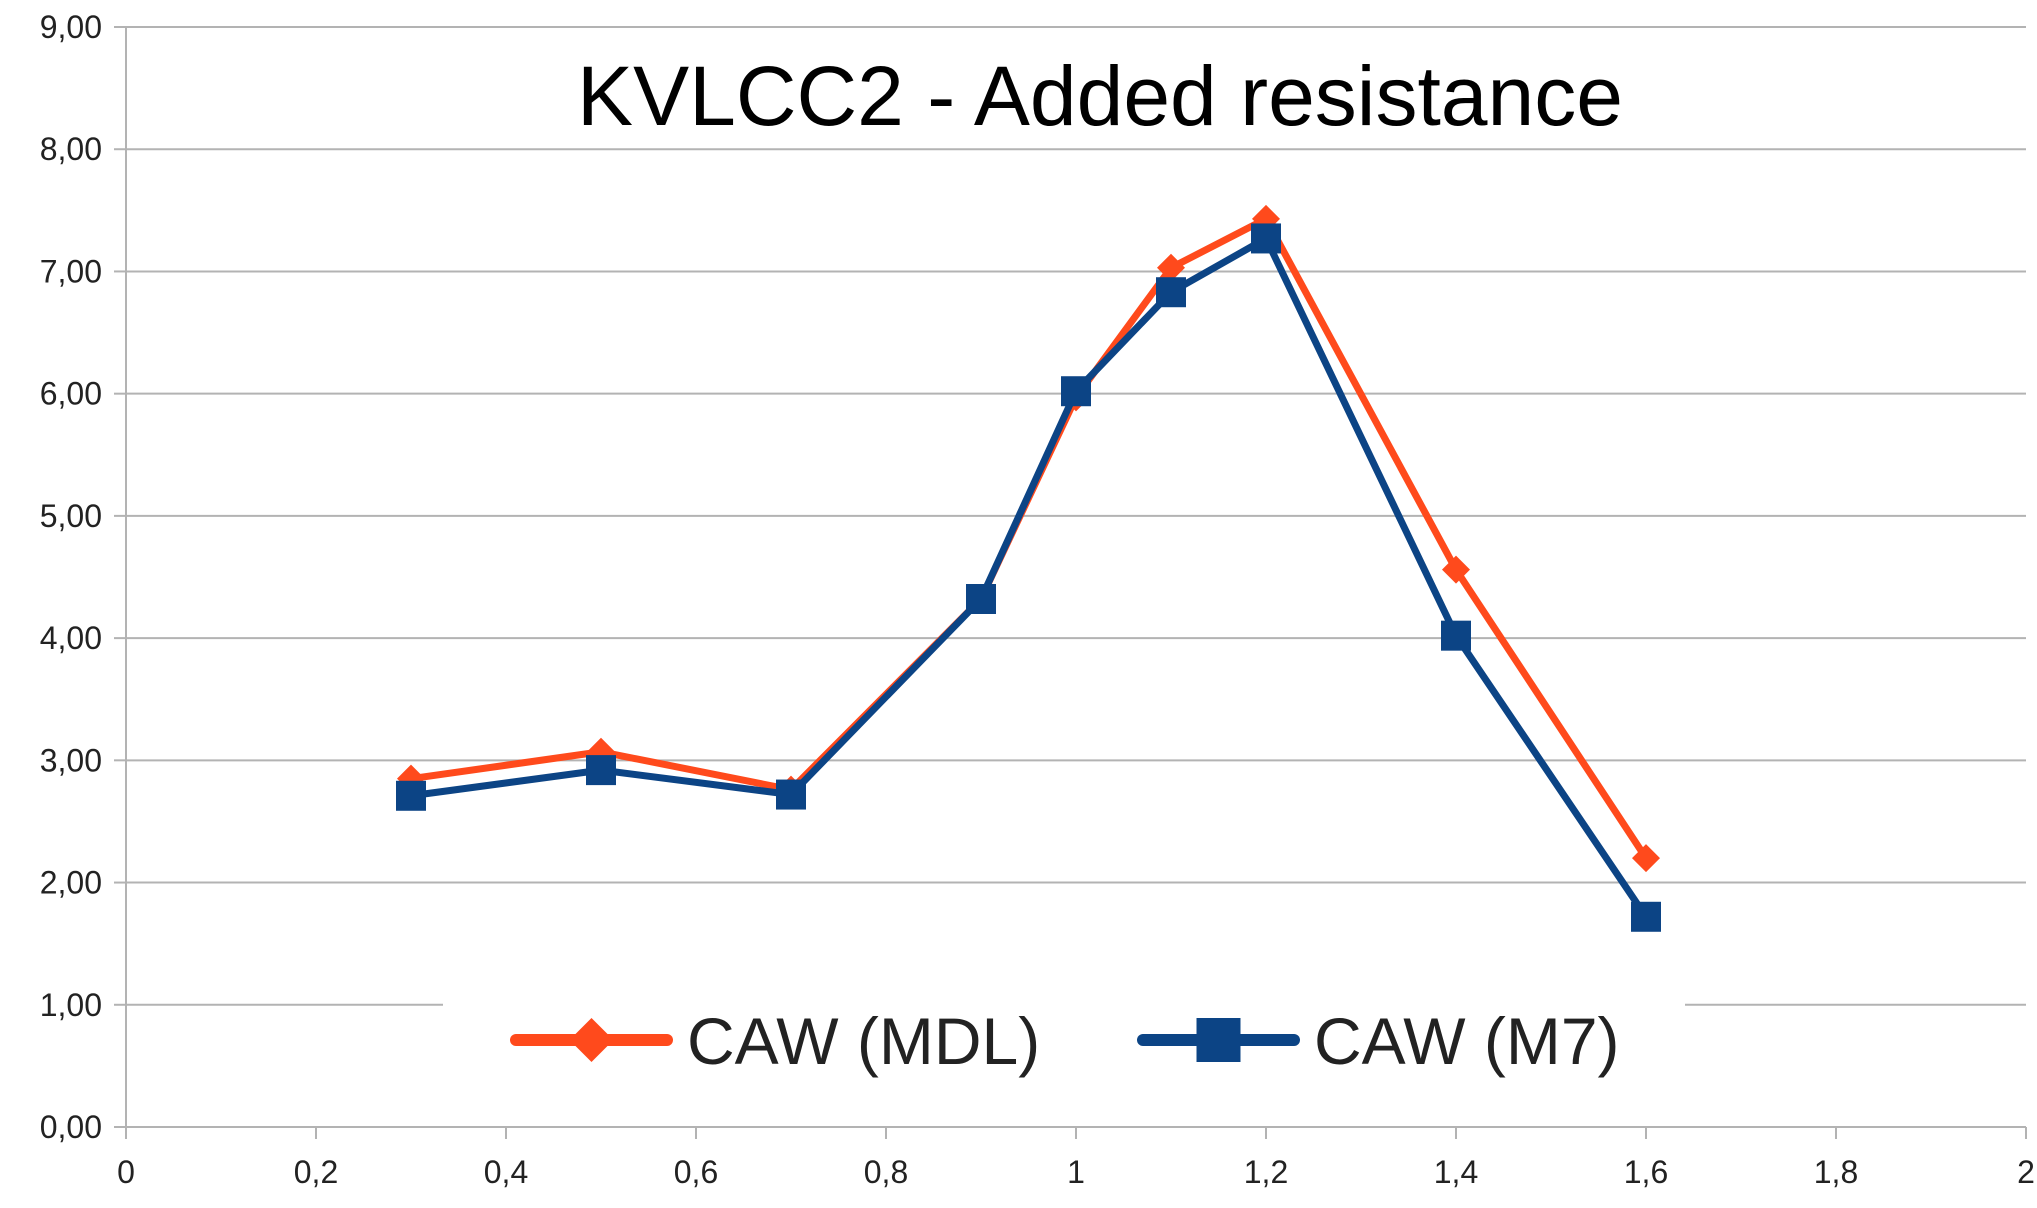 This screenshot has width=2037, height=1208. I want to click on legend-item: CAW (MDL), so click(775, 1041).